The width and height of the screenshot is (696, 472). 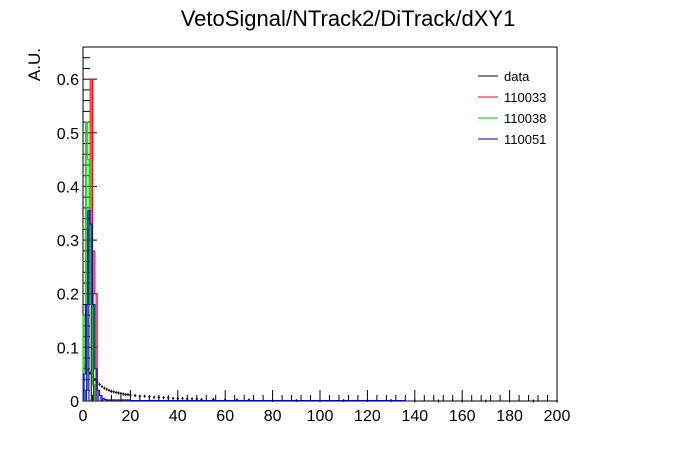 I want to click on y-axis-label: A.U., so click(x=34, y=64).